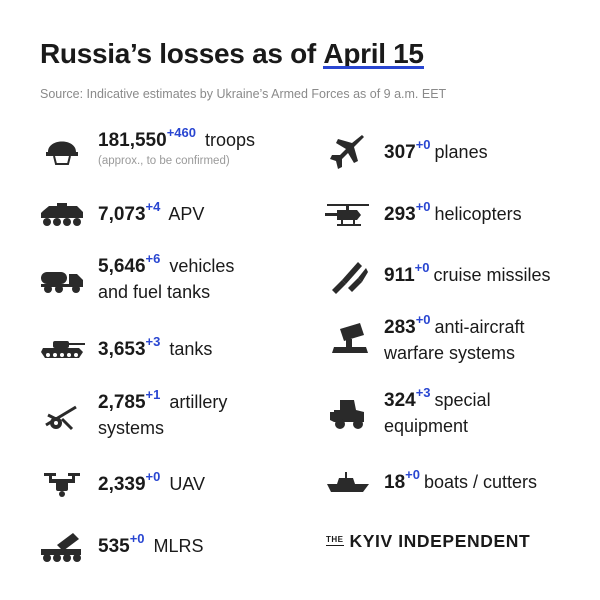  What do you see at coordinates (133, 414) in the screenshot?
I see `loss-item-artillery: 2,785+1 artillery systems` at bounding box center [133, 414].